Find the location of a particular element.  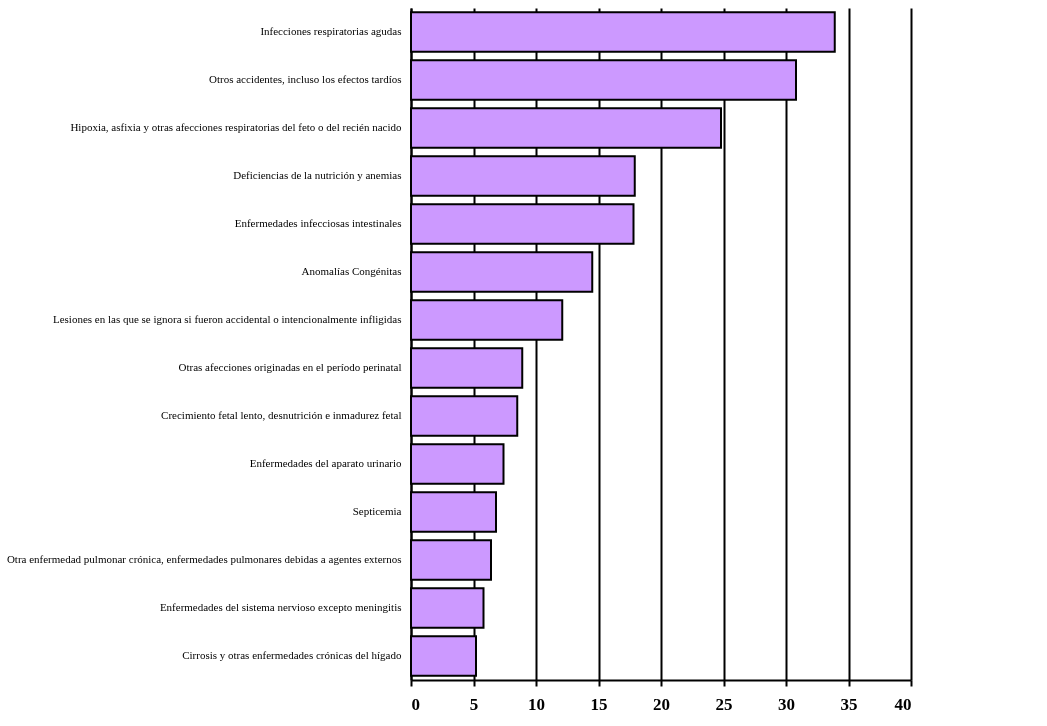

x-tick-label: 40 is located at coordinates (903, 704).